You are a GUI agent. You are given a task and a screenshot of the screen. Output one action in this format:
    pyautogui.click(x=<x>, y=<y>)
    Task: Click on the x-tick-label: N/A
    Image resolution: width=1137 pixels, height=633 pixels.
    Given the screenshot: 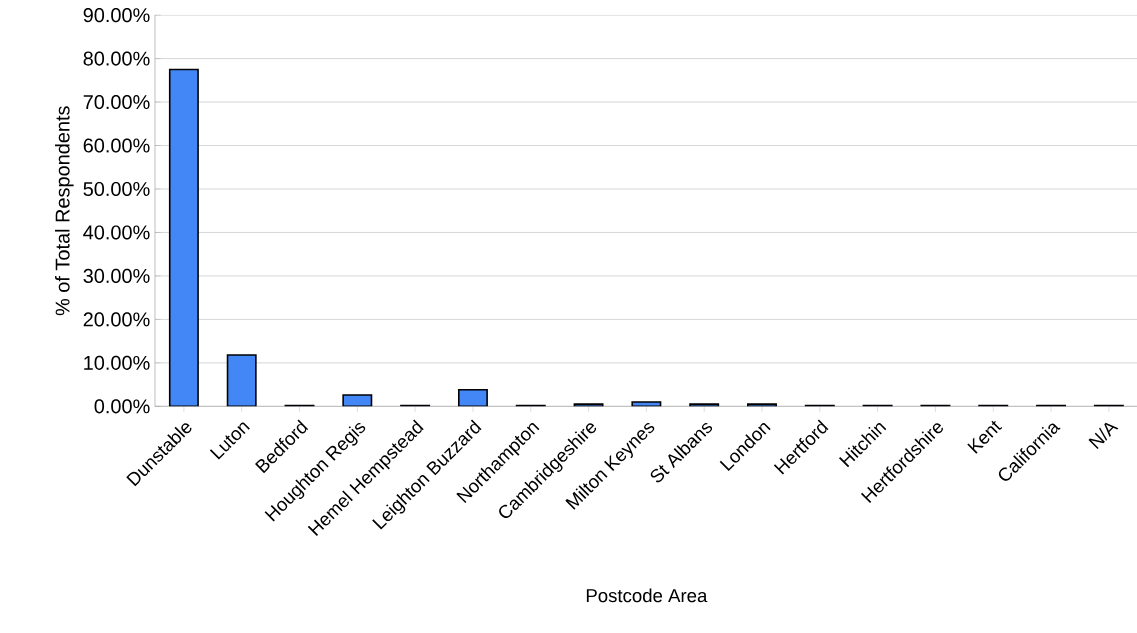 What is the action you would take?
    pyautogui.click(x=1103, y=435)
    